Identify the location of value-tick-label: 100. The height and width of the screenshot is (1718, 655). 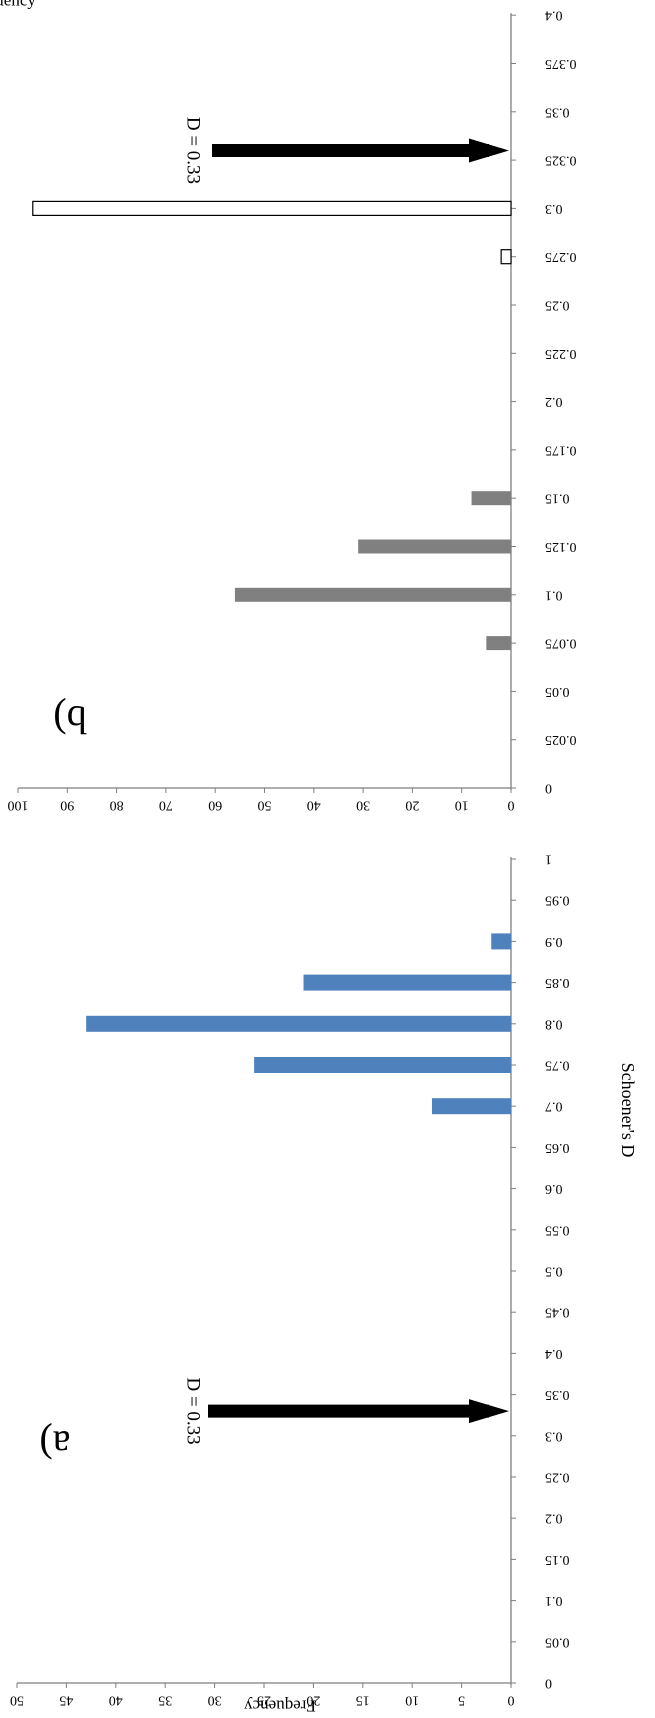
(18, 805).